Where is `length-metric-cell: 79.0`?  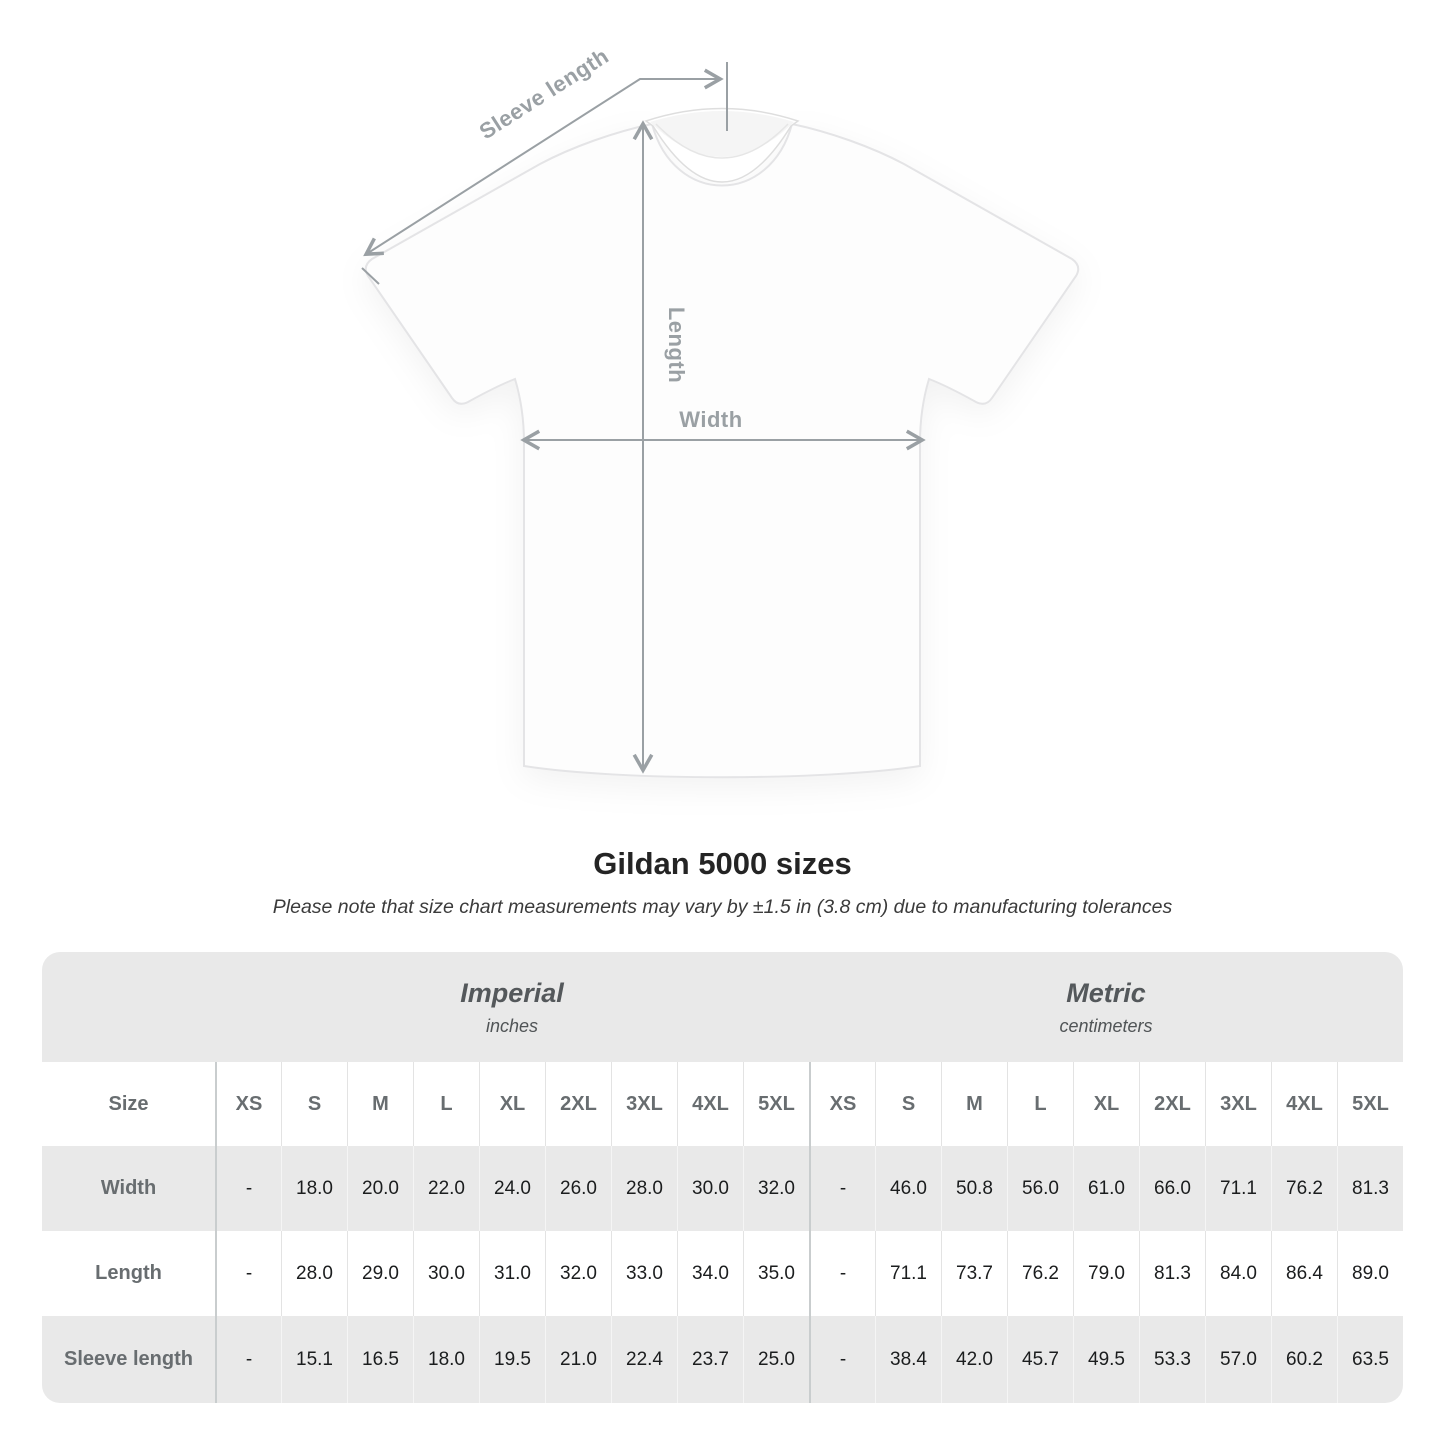
length-metric-cell: 79.0 is located at coordinates (1106, 1273).